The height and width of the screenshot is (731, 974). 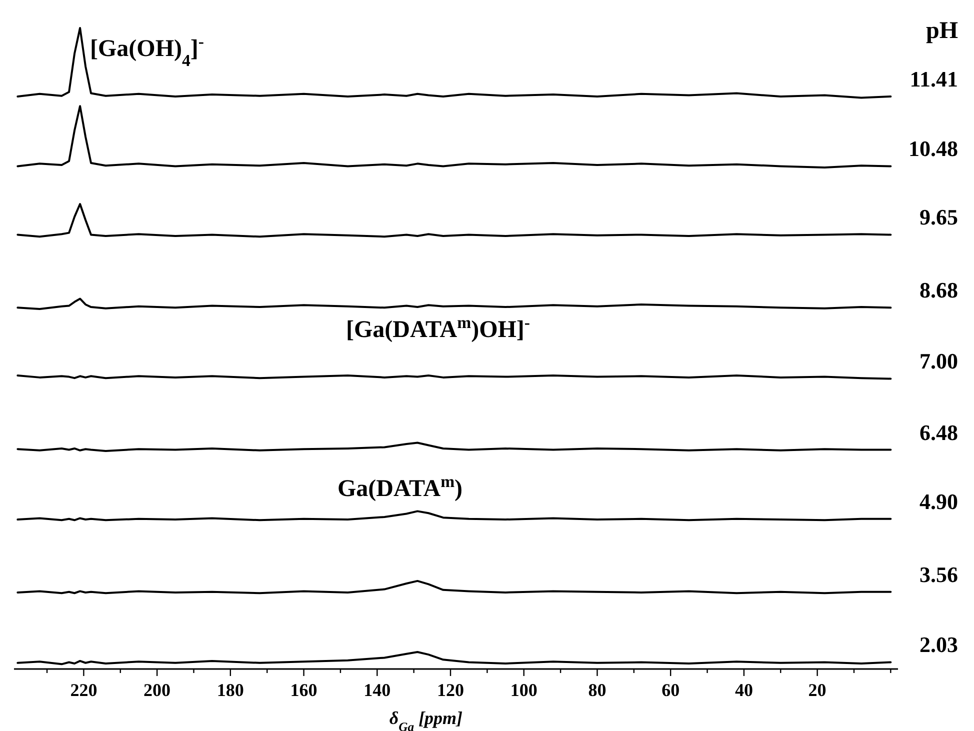 I want to click on series-label: 10.48, so click(x=933, y=149).